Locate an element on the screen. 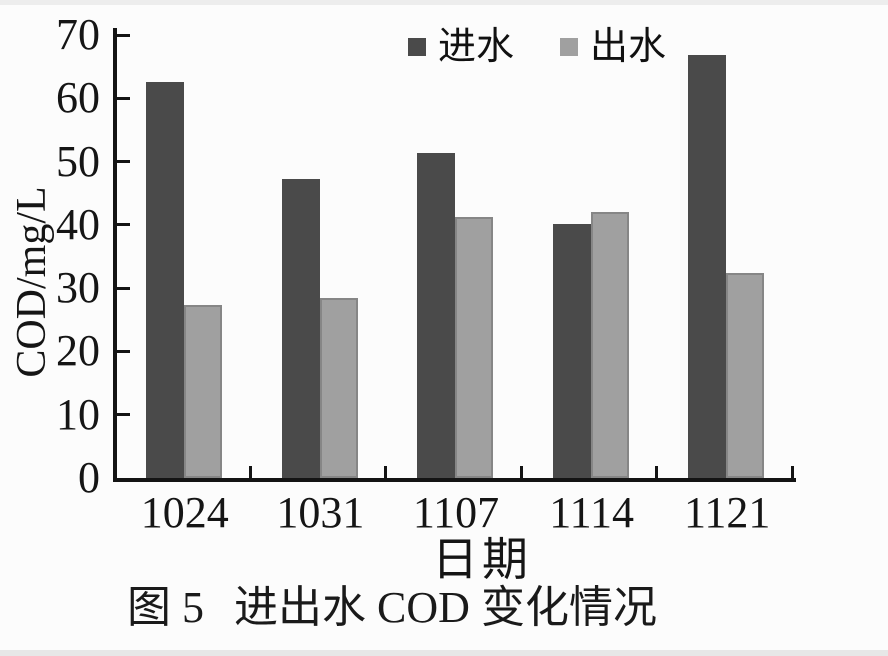 The height and width of the screenshot is (656, 888). y-tick-label: 40 is located at coordinates (78, 224).